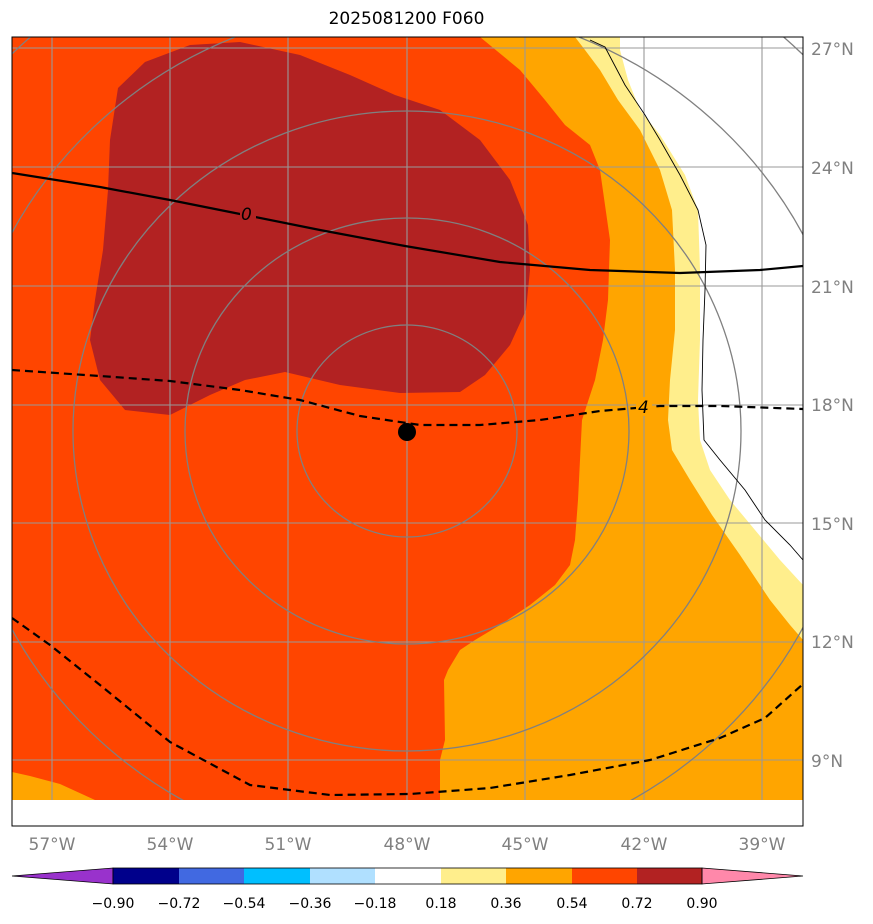 This screenshot has width=873, height=924. I want to click on contour-label-0-bg, so click(248, 214).